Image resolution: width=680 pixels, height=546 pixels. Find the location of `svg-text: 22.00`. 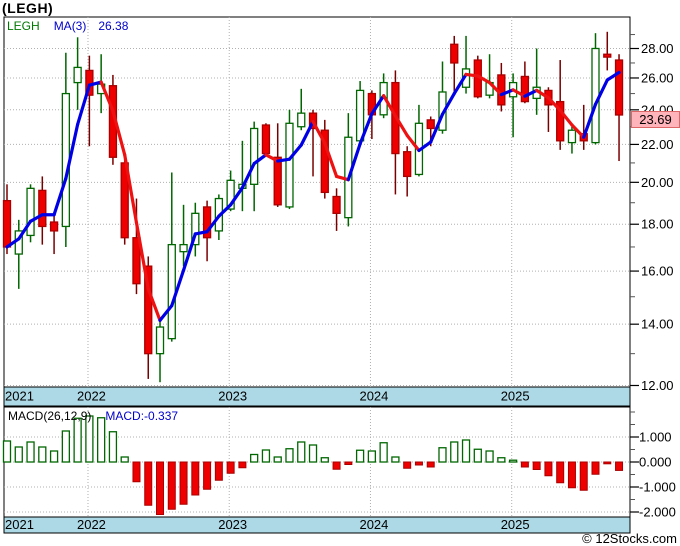

svg-text: 22.00 is located at coordinates (657, 144).